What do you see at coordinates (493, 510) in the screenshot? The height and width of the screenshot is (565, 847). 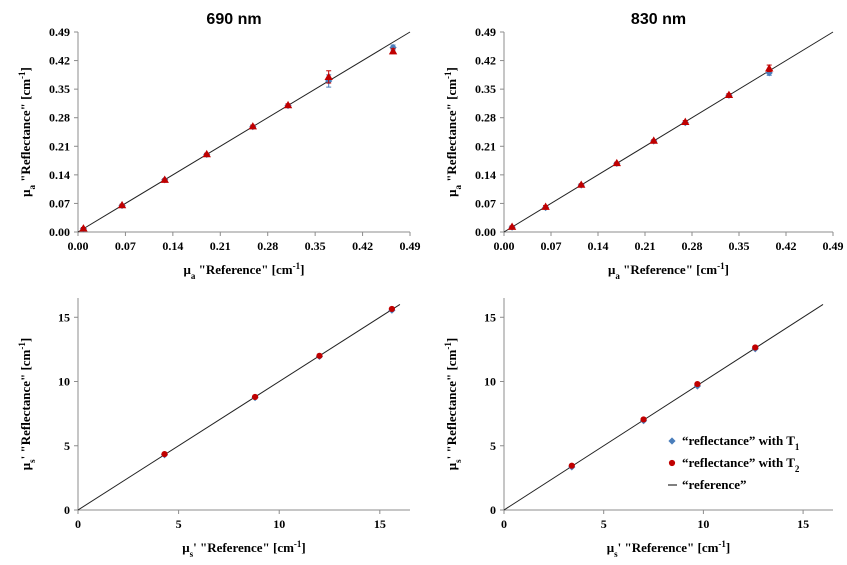 I see `y-tick-label: 0` at bounding box center [493, 510].